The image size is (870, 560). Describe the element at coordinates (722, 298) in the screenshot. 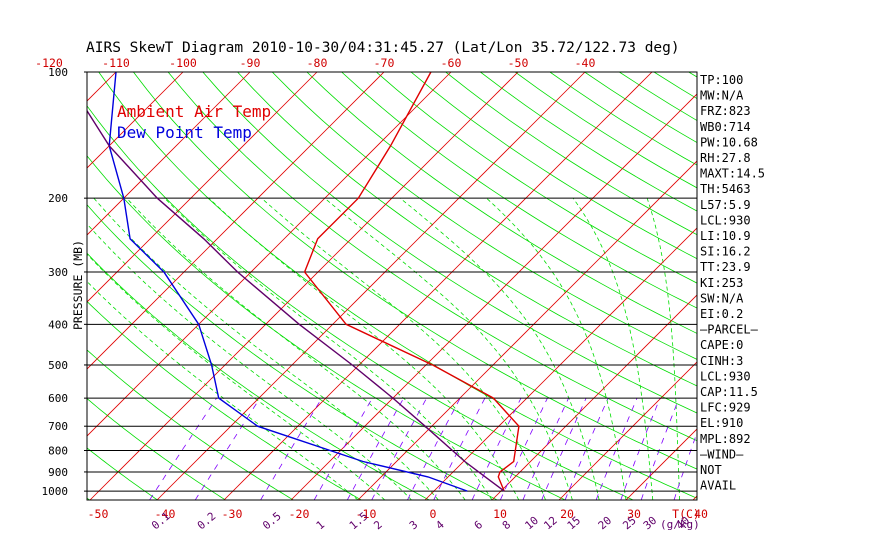

I see `index-item: SW:N/A` at that location.